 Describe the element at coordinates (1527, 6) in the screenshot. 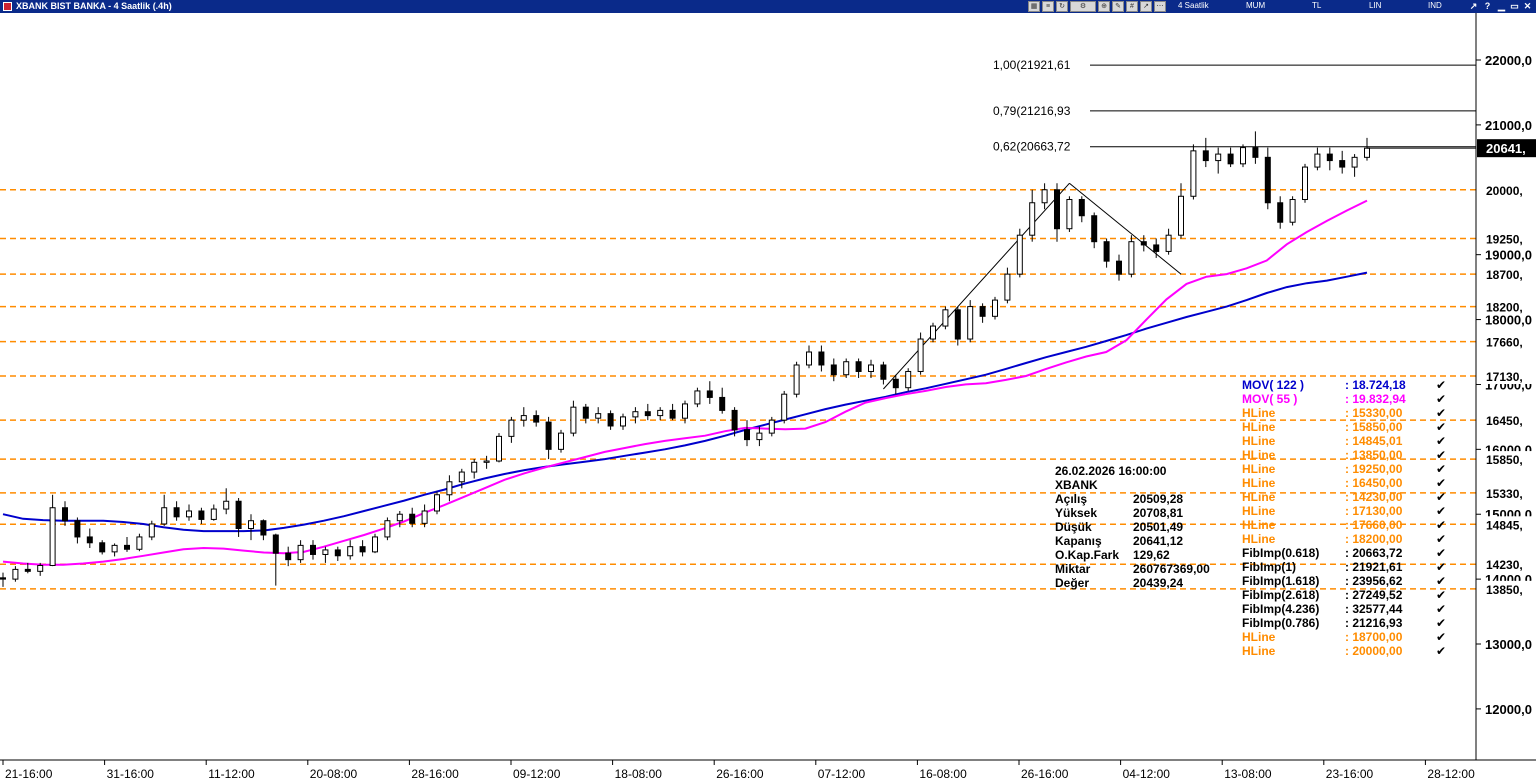

I see `close-icon: ✕` at that location.